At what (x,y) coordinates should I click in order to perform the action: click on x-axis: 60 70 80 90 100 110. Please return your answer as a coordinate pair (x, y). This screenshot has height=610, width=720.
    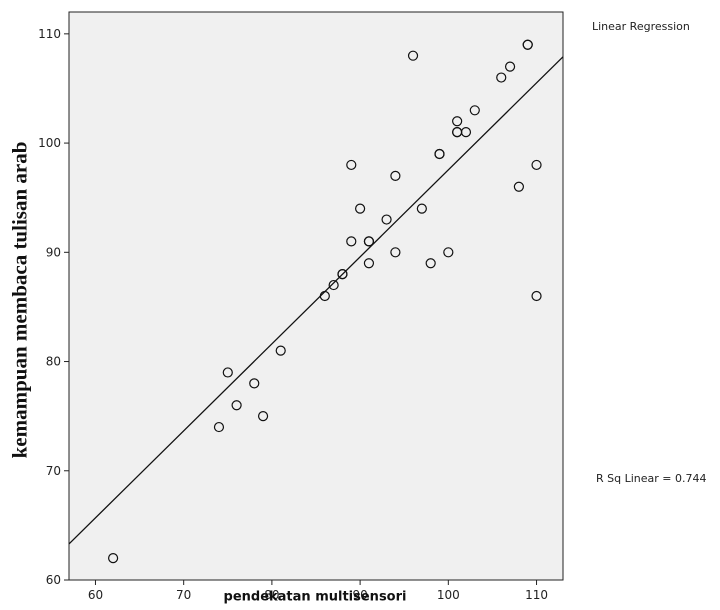
    Looking at the image, I should click on (318, 591).